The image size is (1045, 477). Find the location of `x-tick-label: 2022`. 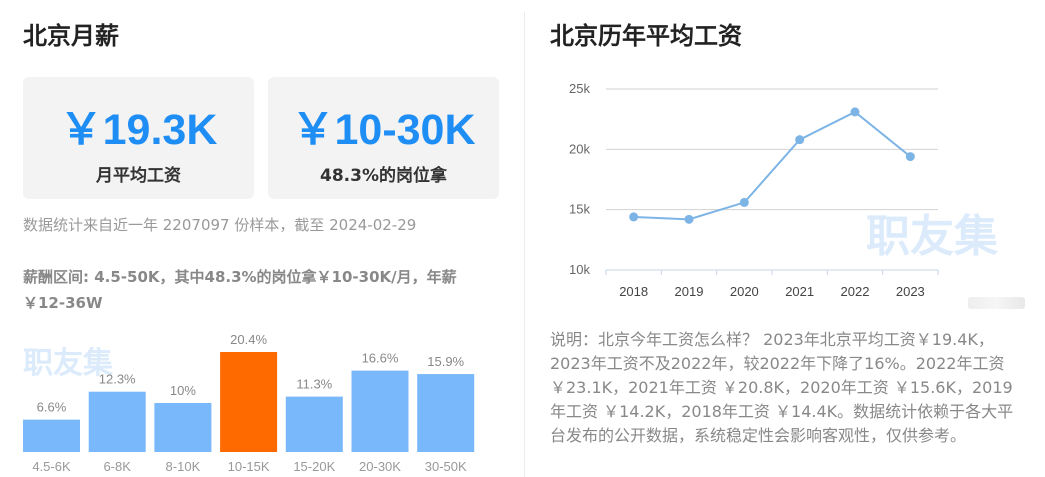

x-tick-label: 2022 is located at coordinates (855, 291).